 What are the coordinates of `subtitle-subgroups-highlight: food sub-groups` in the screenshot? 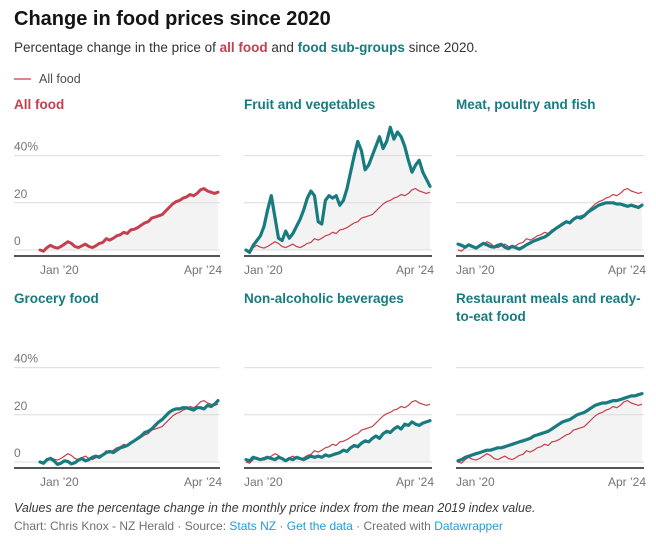 It's located at (351, 47).